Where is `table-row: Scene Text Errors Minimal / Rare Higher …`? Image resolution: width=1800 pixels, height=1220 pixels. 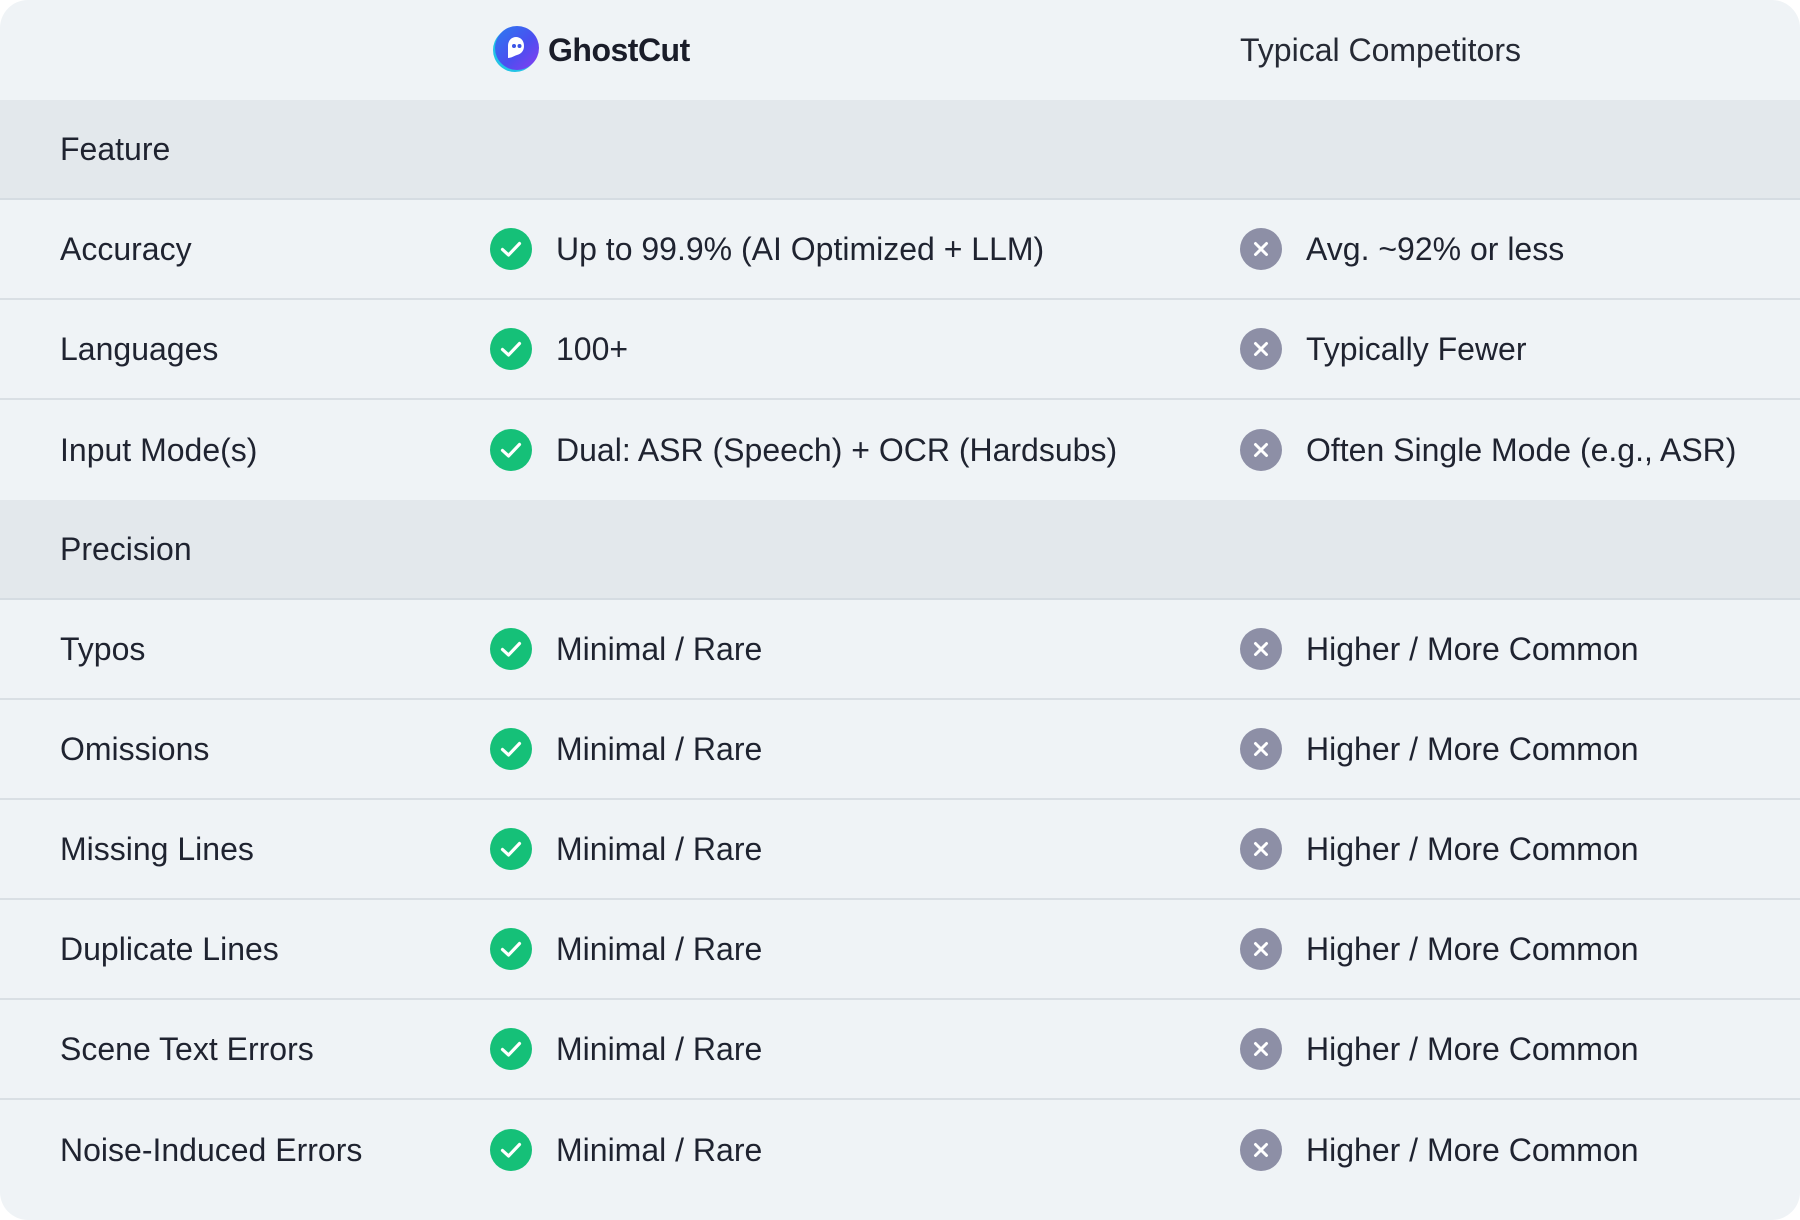 table-row: Scene Text Errors Minimal / Rare Higher … is located at coordinates (900, 1050).